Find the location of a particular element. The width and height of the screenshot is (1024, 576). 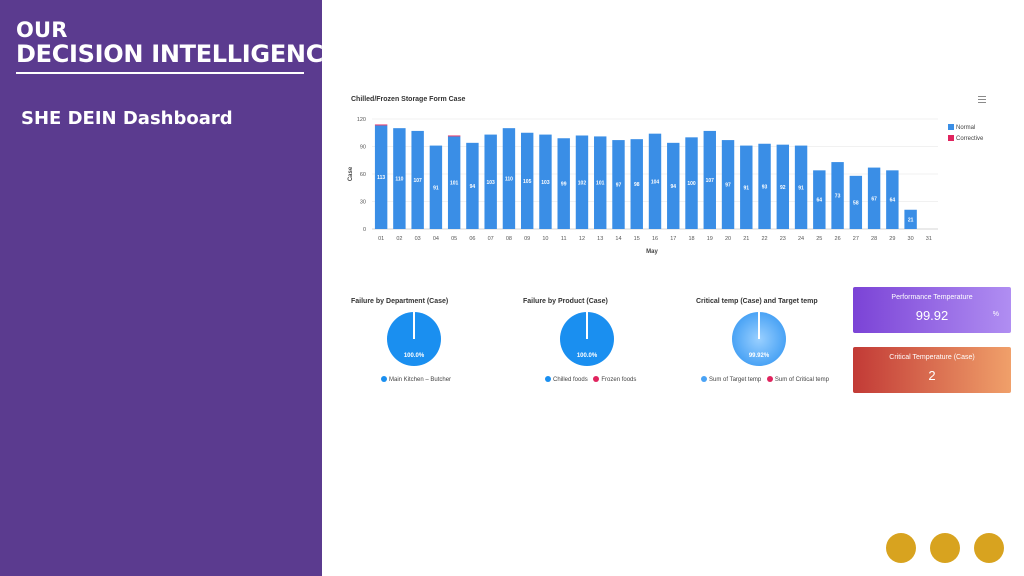

legend-corrective-swatch is located at coordinates (951, 138).